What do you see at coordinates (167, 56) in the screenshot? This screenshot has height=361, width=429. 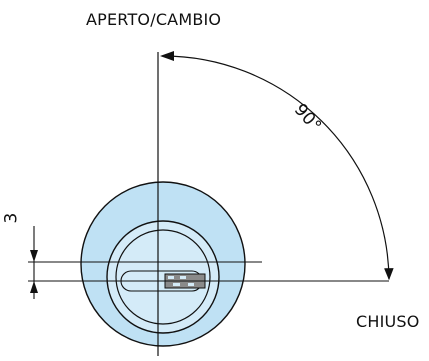 I see `rotation-arc-start-arrow` at bounding box center [167, 56].